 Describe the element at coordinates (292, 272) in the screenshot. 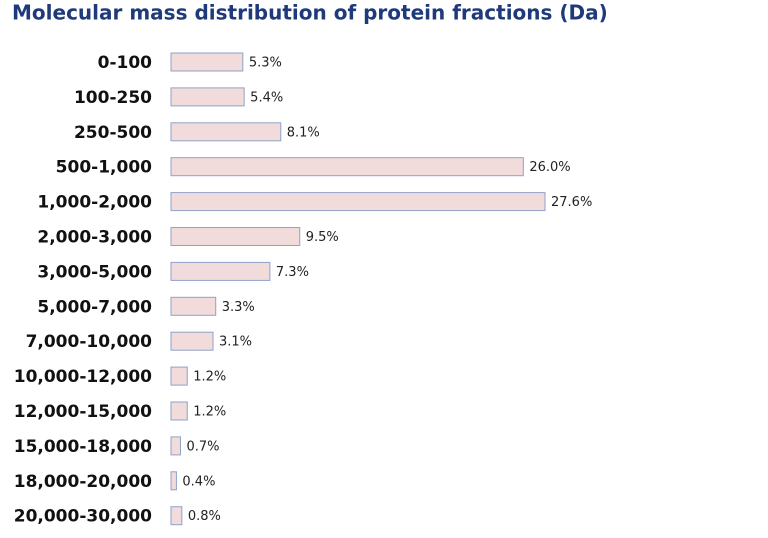

I see `data-label: 7.3%` at that location.